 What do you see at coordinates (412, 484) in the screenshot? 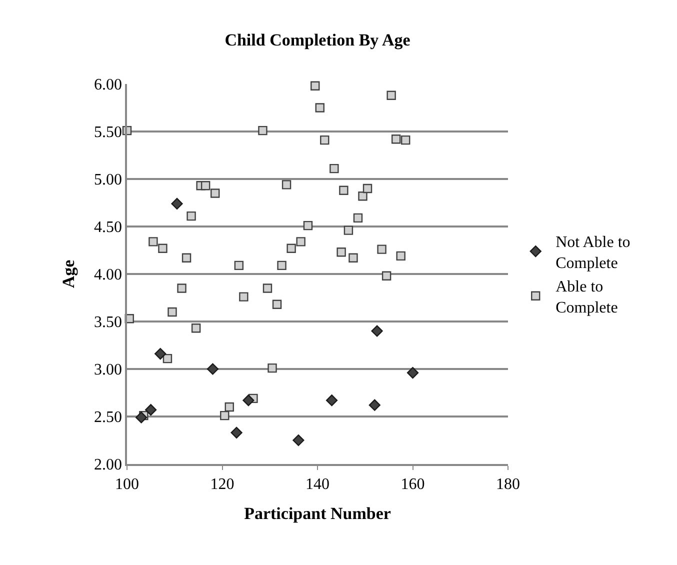
I see `x-tick-label: 160` at bounding box center [412, 484].